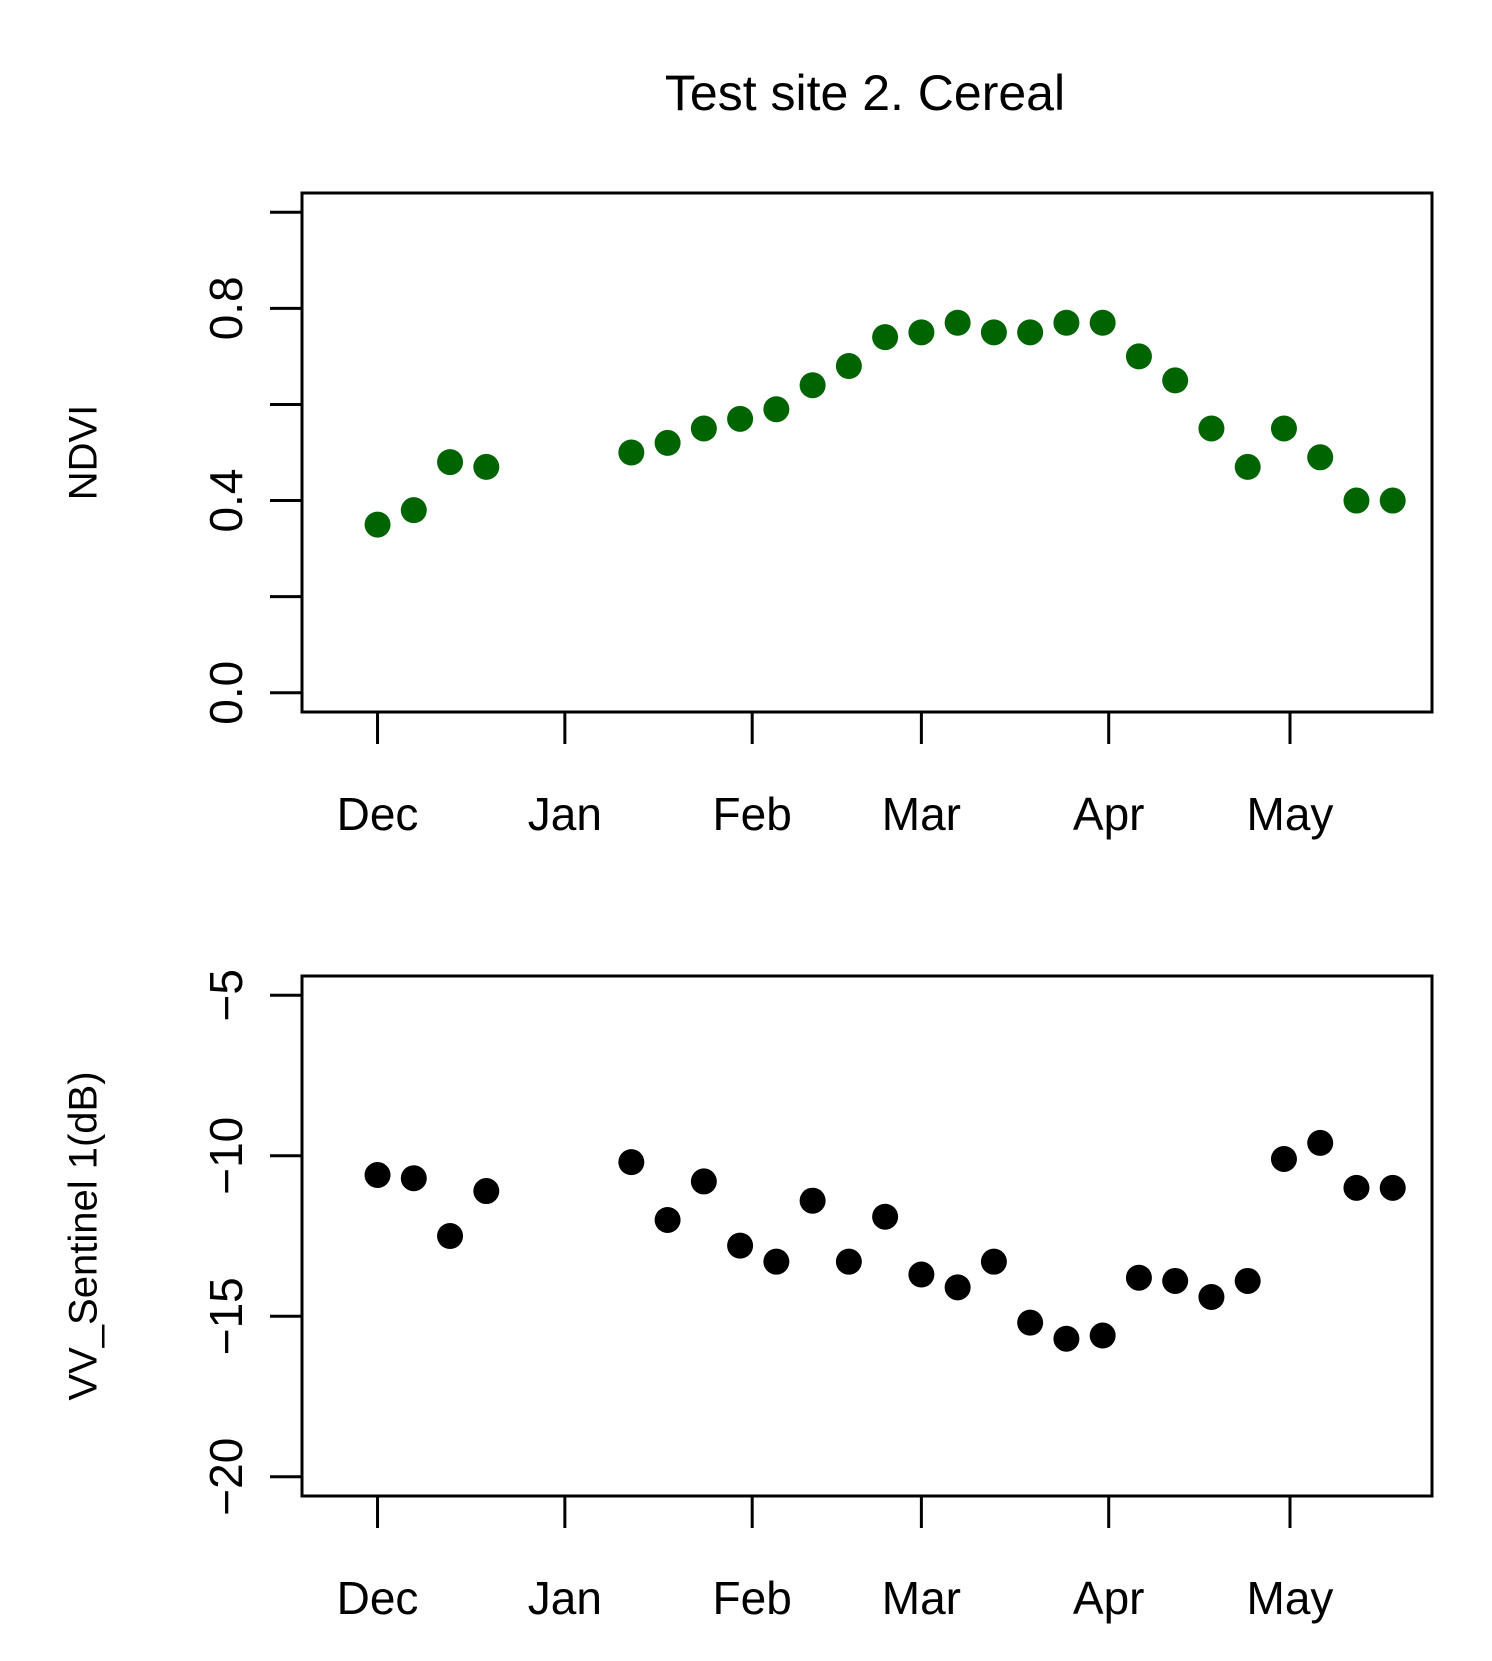  I want to click on vv-y-tick-label: −10, so click(226, 1156).